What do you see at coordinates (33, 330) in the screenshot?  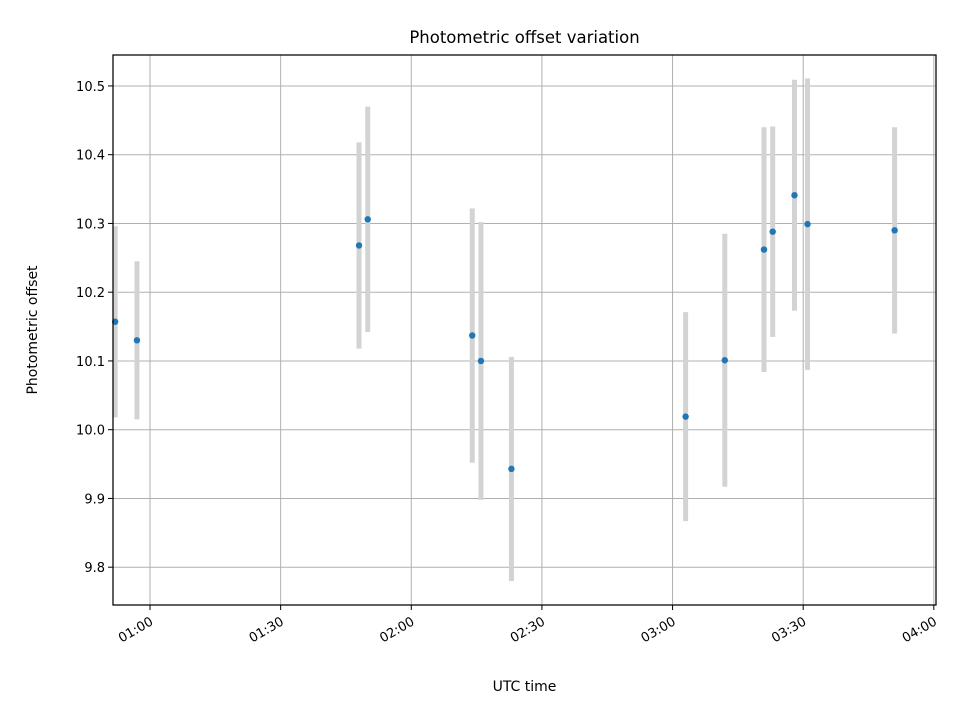 I see `y-axis-title: Photometric offset` at bounding box center [33, 330].